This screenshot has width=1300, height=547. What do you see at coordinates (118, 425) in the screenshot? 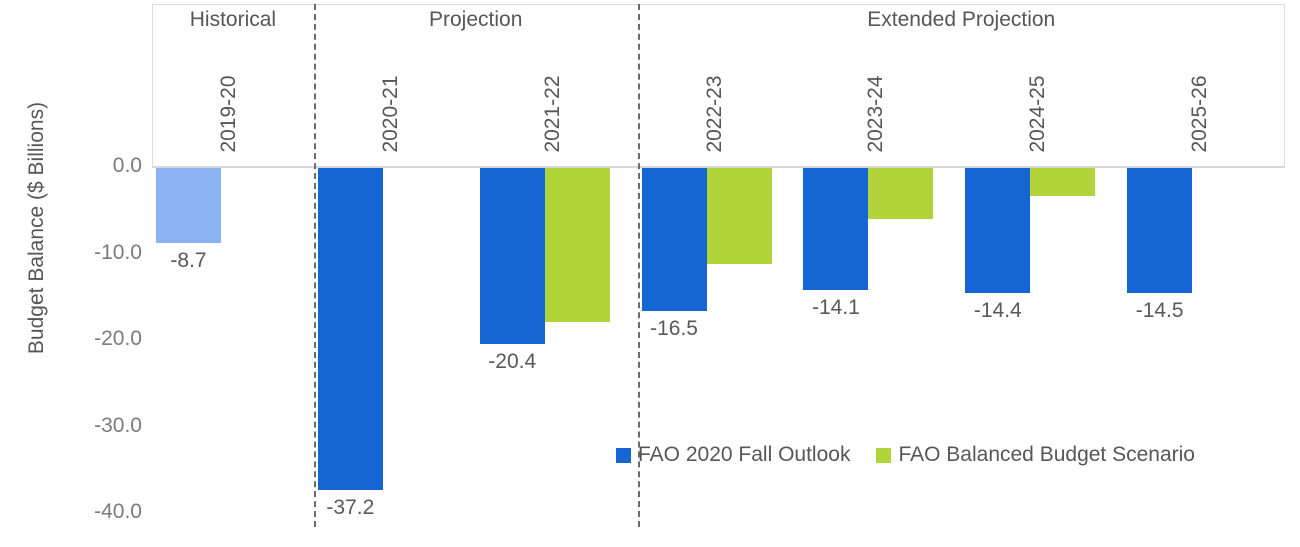
I see `y-axis-tick-3: -30.0` at bounding box center [118, 425].